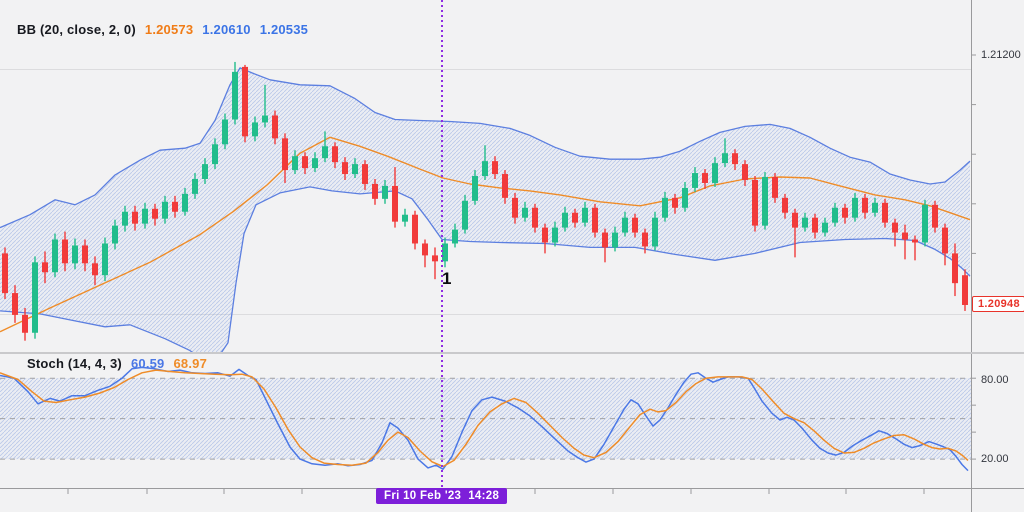  What do you see at coordinates (226, 29) in the screenshot?
I see `bb-value-upper: 1.20610` at bounding box center [226, 29].